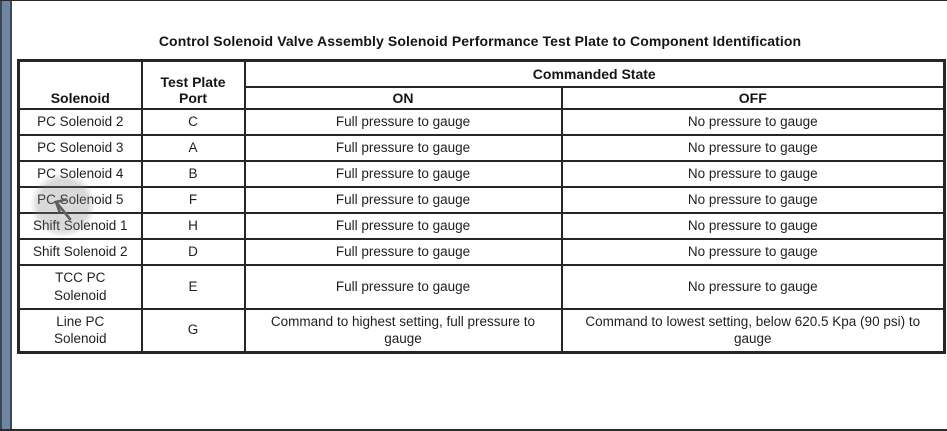 This screenshot has width=947, height=431. Describe the element at coordinates (594, 73) in the screenshot. I see `header-commanded-state: Commanded State` at that location.